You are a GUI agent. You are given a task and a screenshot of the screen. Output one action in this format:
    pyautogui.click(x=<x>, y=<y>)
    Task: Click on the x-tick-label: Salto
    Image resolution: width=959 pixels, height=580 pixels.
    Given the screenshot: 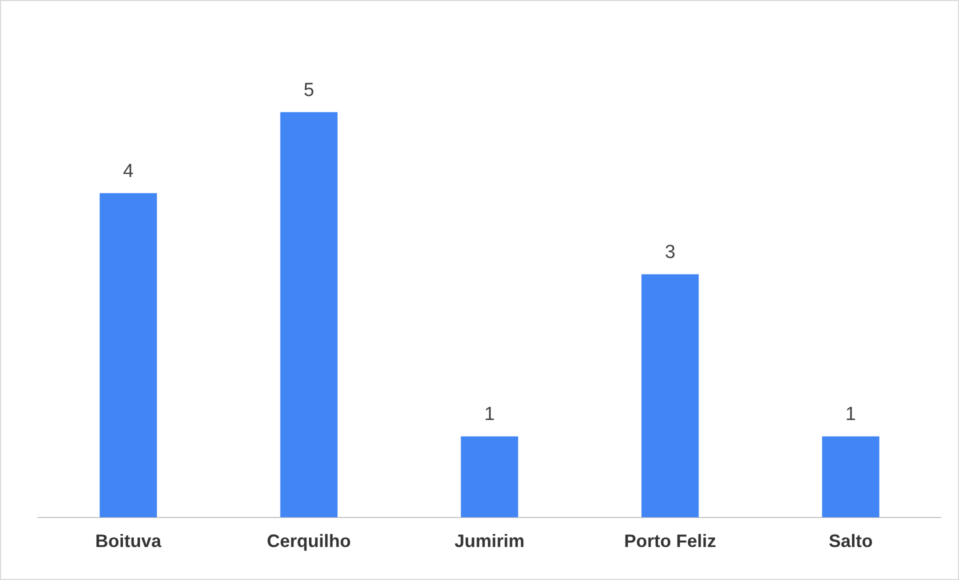 What is the action you would take?
    pyautogui.click(x=850, y=541)
    